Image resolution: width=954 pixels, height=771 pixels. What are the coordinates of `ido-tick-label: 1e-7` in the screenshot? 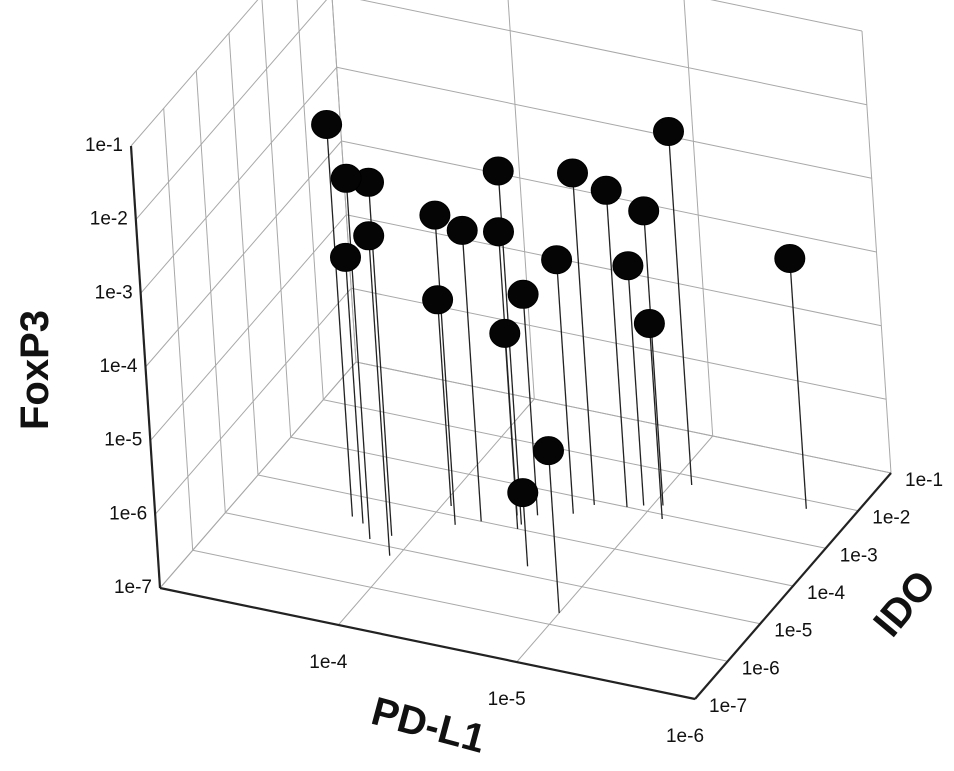 It's located at (728, 706).